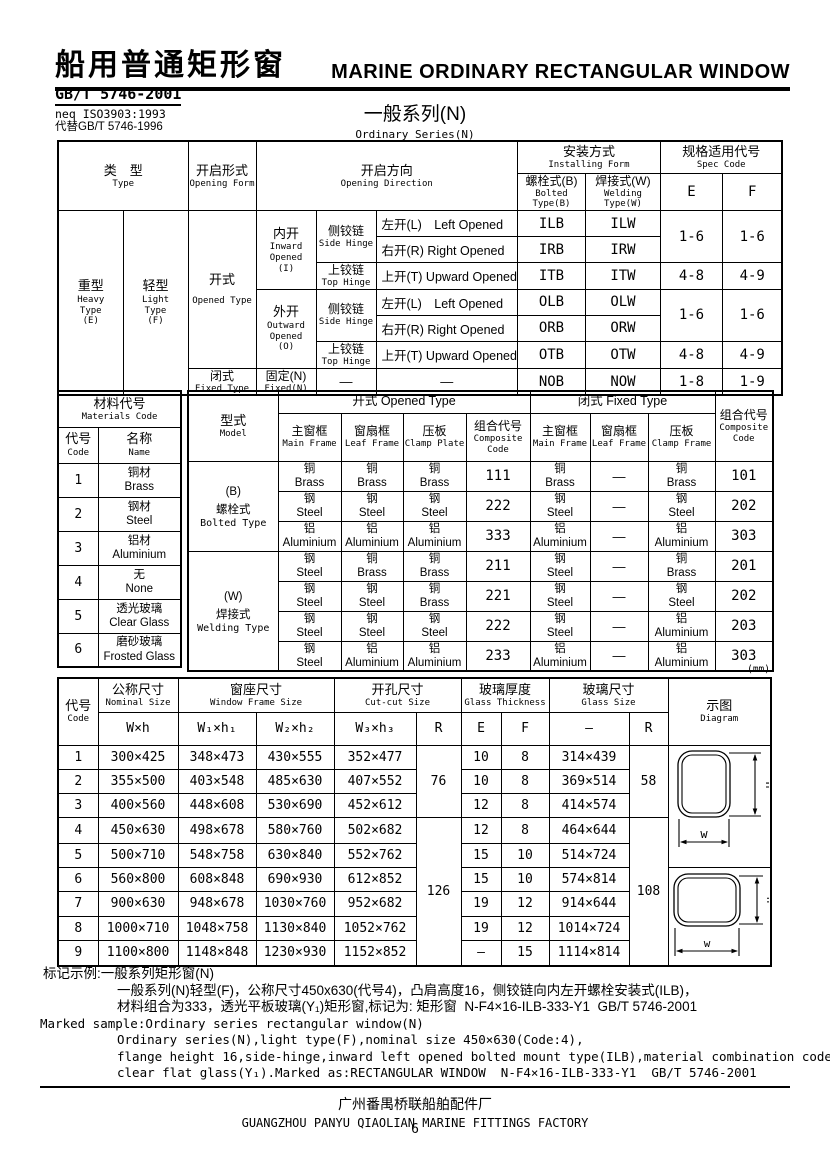 The image size is (830, 1175). I want to click on cell-open-leaf: 铜 Brass, so click(372, 566).